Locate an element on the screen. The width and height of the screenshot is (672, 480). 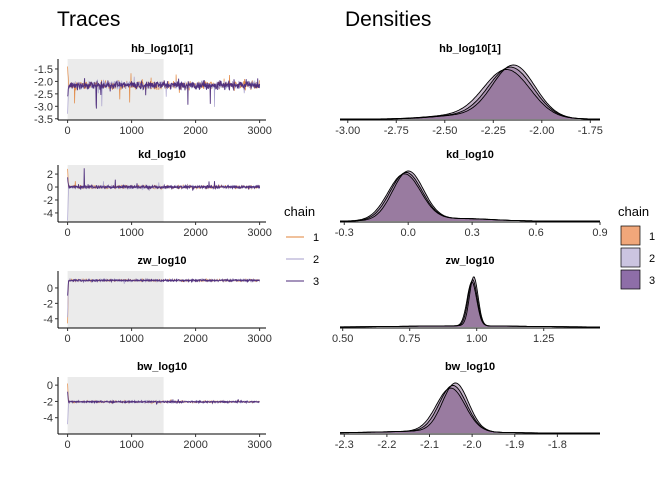
y-tick-label: -3.5 is located at coordinates (43, 120).